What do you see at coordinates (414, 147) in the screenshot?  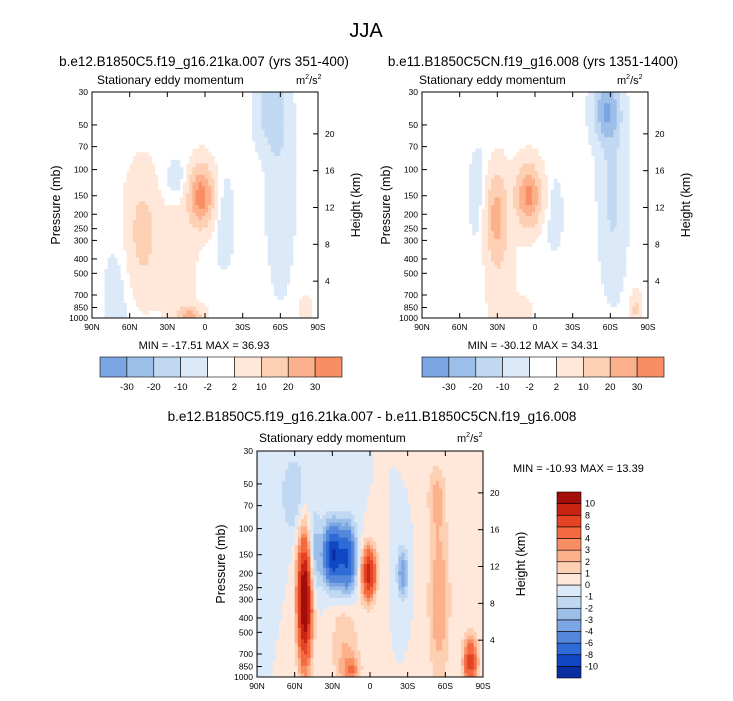 I see `y-tick-label: 70` at bounding box center [414, 147].